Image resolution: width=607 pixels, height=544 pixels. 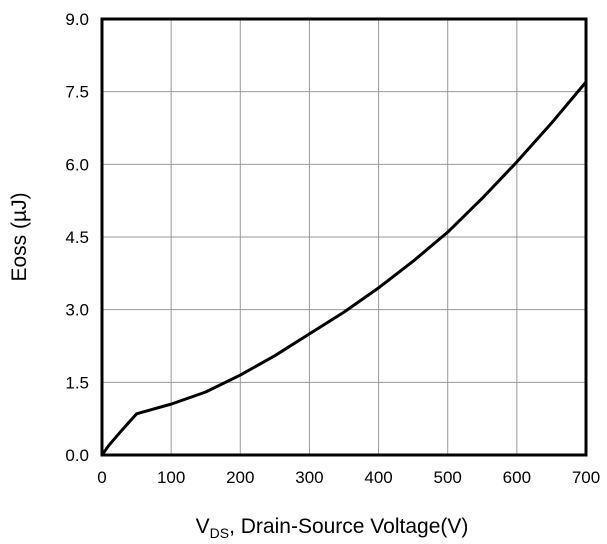 What do you see at coordinates (77, 92) in the screenshot?
I see `y-tick-label: 7.5` at bounding box center [77, 92].